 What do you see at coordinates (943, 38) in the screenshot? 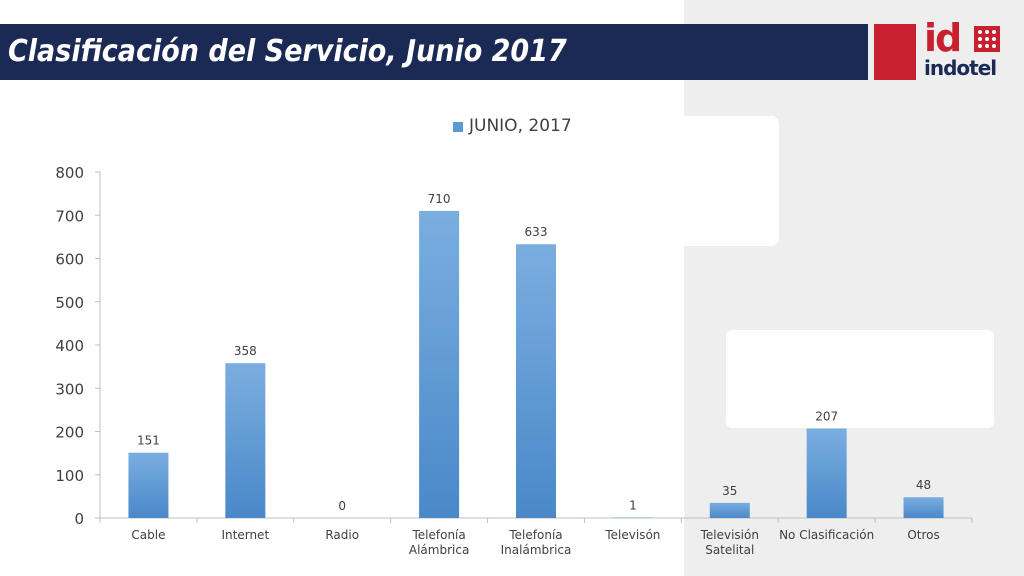
I see `logo-mark: id` at bounding box center [943, 38].